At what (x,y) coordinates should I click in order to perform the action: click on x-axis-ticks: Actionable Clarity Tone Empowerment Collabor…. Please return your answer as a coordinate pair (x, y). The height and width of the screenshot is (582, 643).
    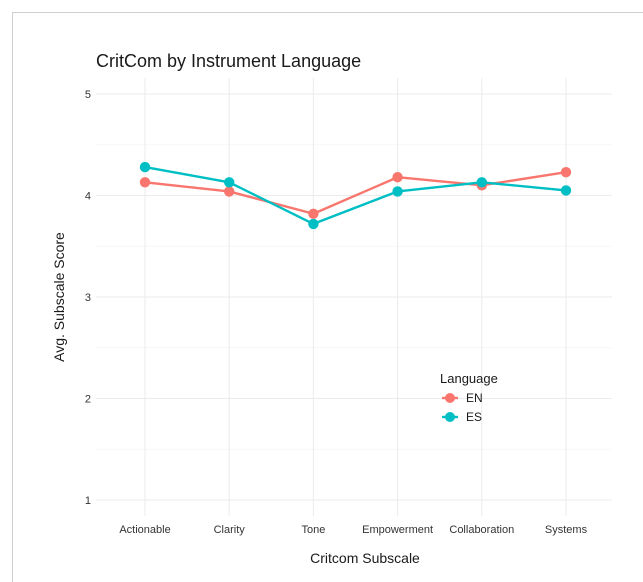
    Looking at the image, I should click on (353, 530).